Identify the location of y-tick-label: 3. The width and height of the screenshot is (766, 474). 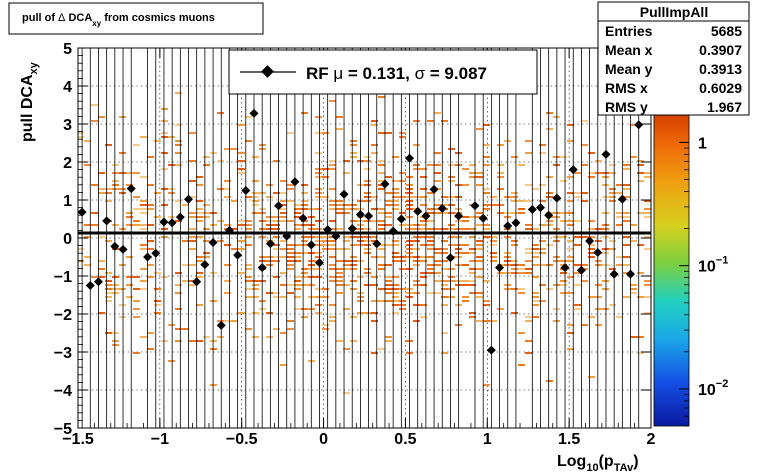
(67, 125).